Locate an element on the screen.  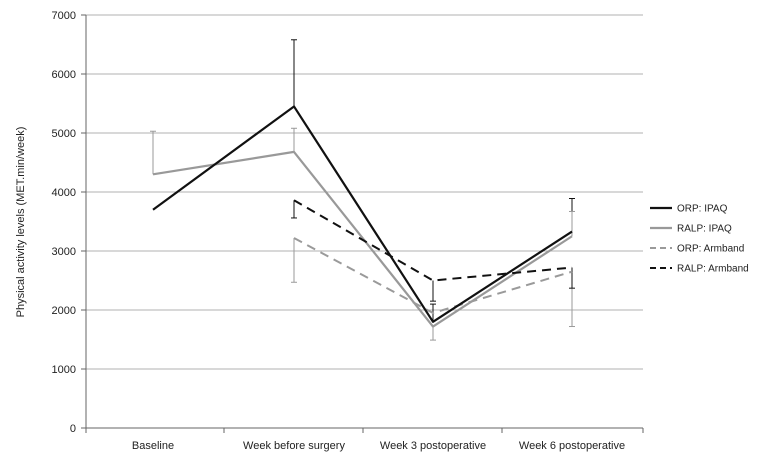
y-tick-label: 7000 is located at coordinates (64, 16).